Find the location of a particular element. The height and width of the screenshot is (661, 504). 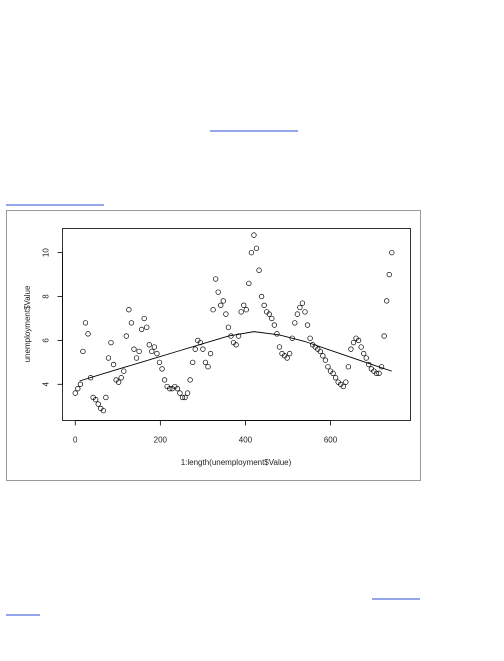

x-tick-label: 400 is located at coordinates (246, 440).